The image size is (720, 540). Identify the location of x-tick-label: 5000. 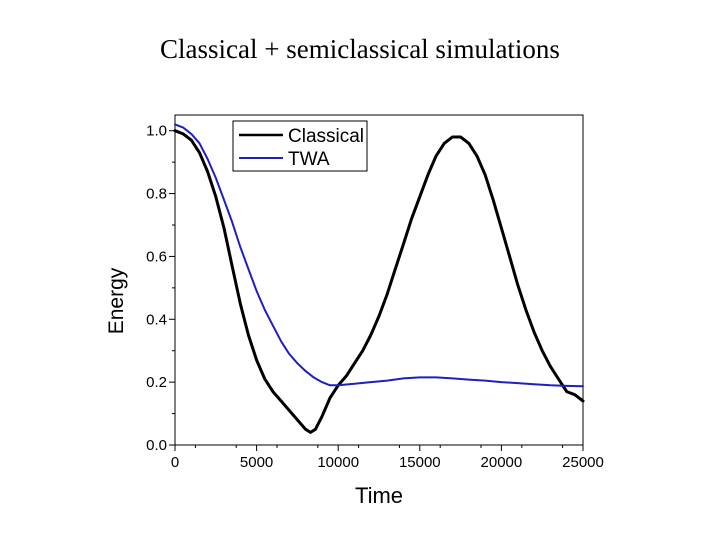
(256, 462).